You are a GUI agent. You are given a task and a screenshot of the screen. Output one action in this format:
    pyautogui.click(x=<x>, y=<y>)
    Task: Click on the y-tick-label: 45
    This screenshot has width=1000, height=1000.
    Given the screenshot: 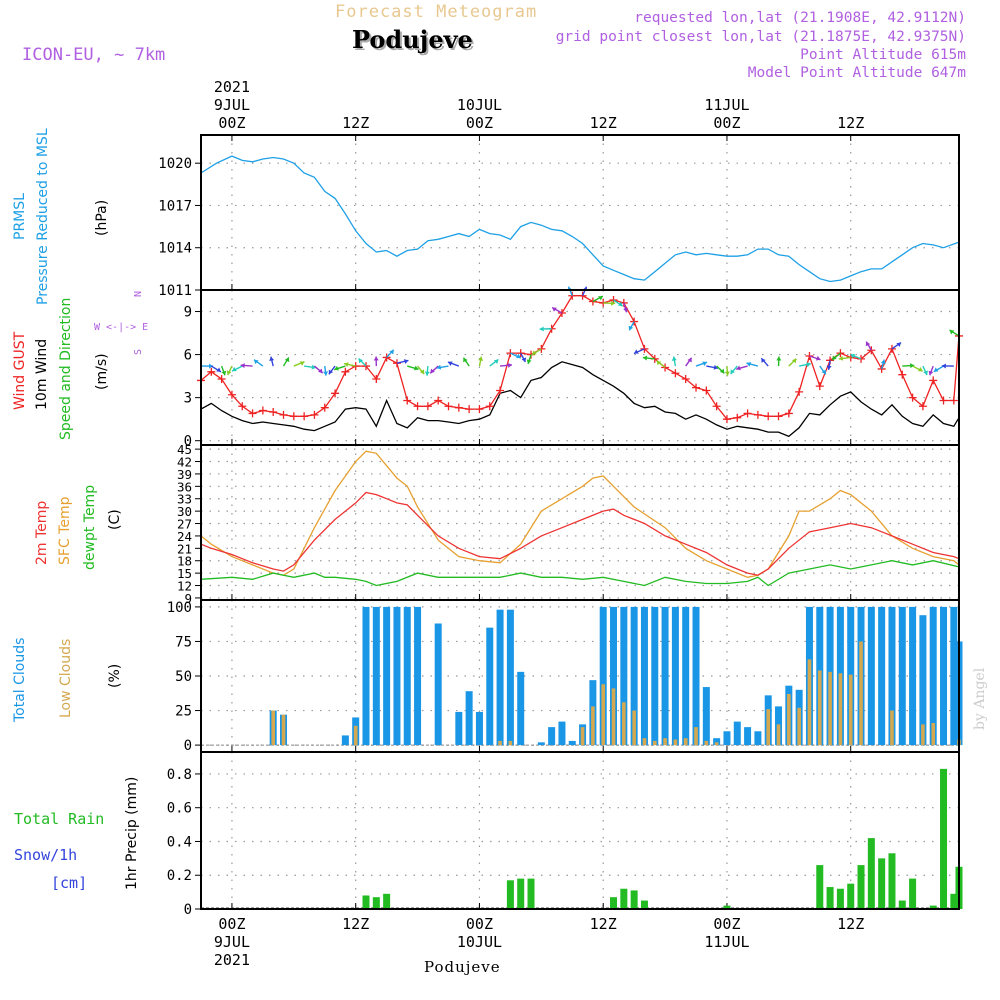 What is the action you would take?
    pyautogui.click(x=184, y=449)
    